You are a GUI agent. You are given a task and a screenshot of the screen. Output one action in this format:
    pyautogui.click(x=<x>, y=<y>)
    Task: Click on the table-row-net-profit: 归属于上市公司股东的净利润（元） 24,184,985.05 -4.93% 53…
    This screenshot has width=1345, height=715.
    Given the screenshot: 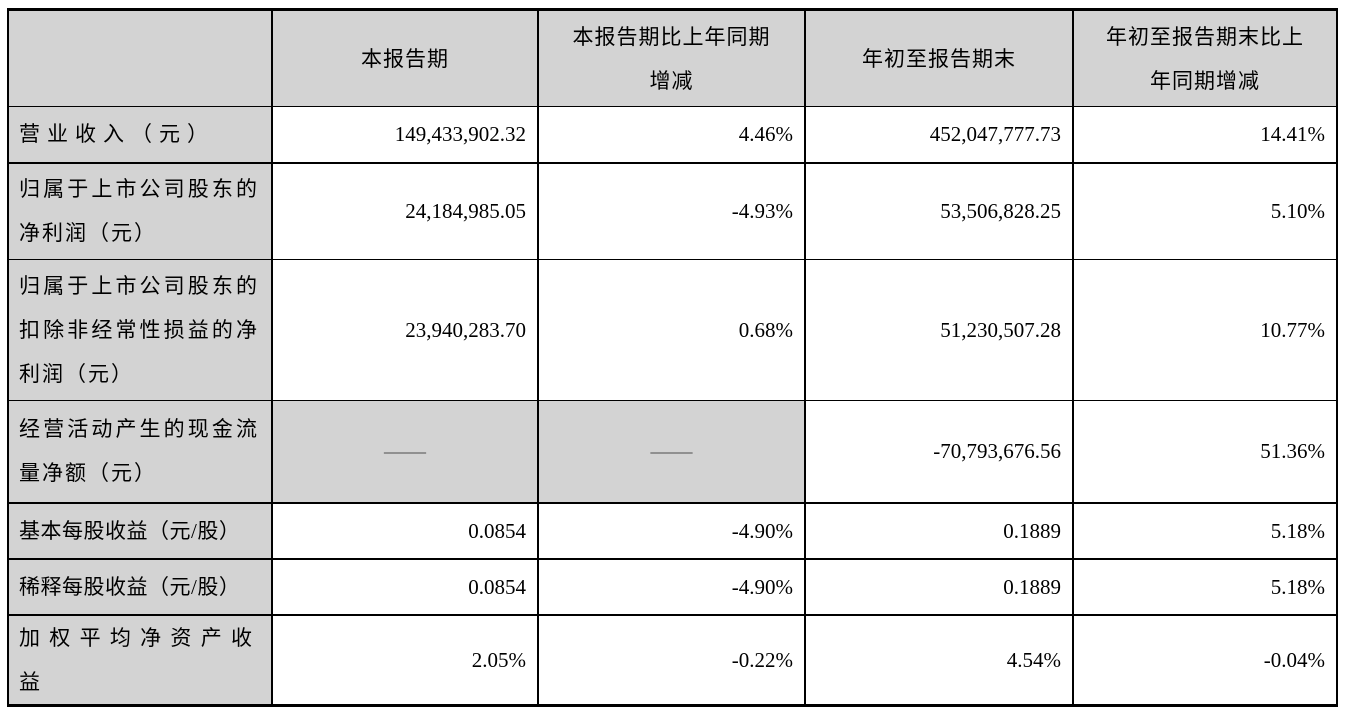 What is the action you would take?
    pyautogui.click(x=672, y=211)
    